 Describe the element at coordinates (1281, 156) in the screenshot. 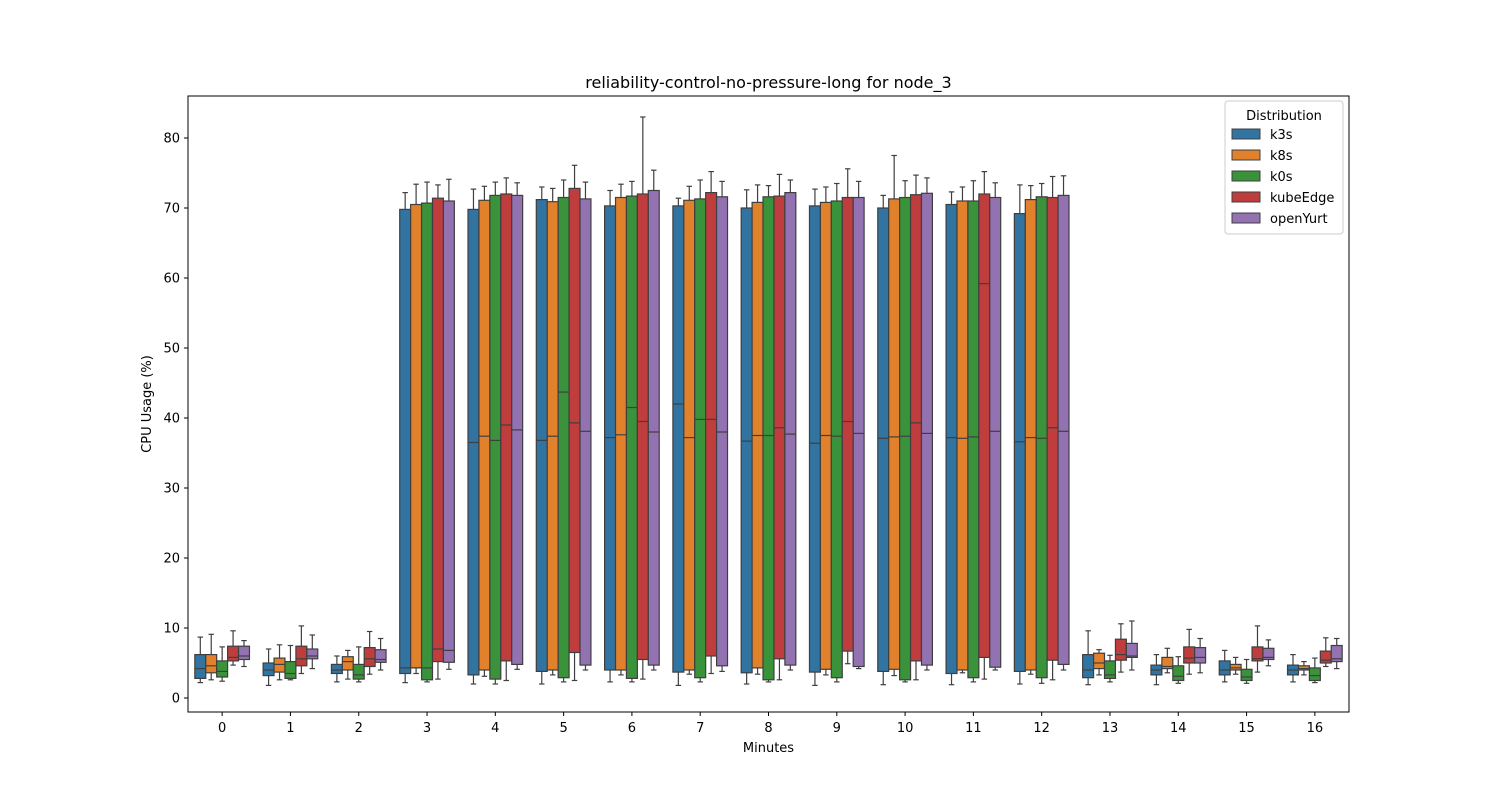

I see `legend-label: k8s` at that location.